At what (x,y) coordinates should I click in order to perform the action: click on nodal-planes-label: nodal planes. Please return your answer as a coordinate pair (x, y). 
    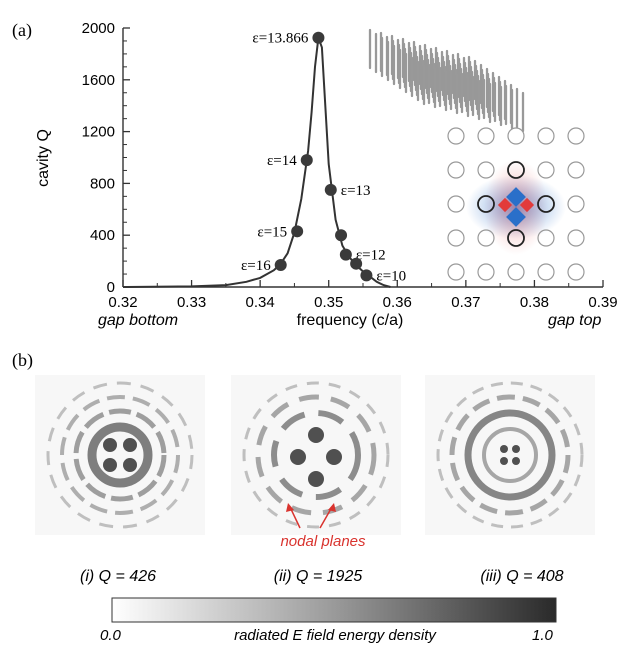
    Looking at the image, I should click on (323, 541).